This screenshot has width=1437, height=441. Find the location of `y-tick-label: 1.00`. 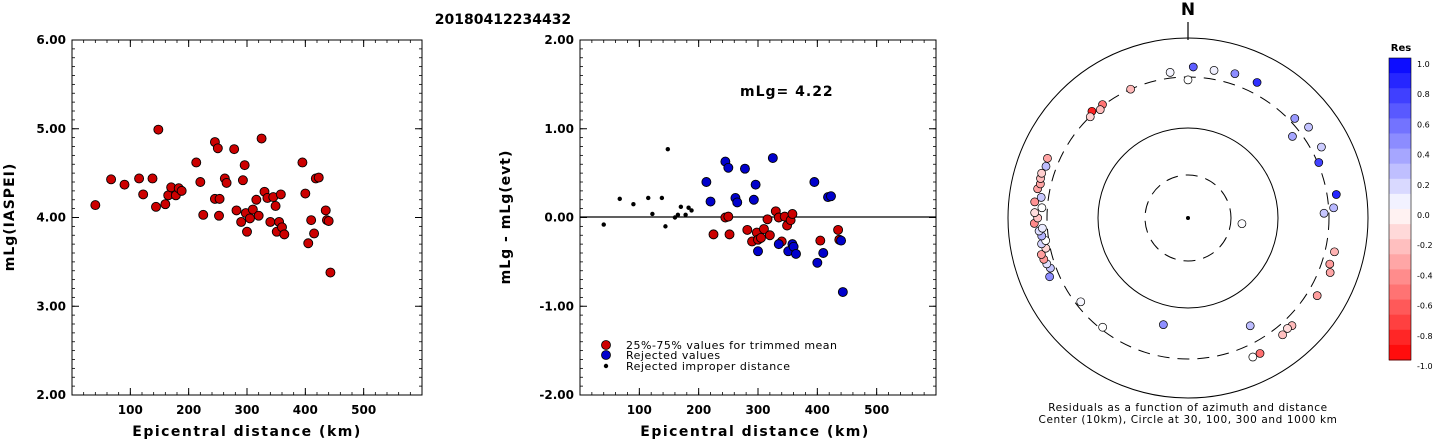

y-tick-label: 1.00 is located at coordinates (559, 129).